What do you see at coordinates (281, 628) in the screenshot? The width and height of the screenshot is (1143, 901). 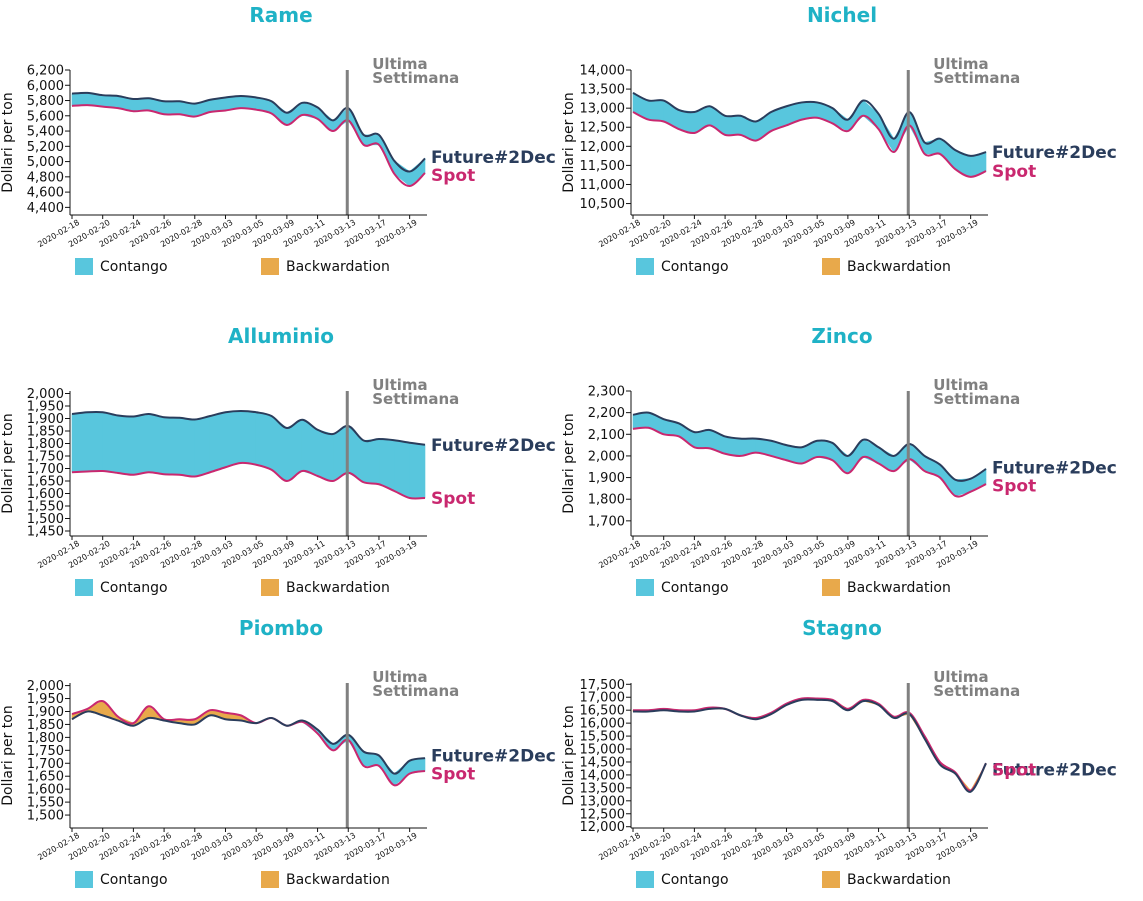 I see `chart-title: Piombo` at bounding box center [281, 628].